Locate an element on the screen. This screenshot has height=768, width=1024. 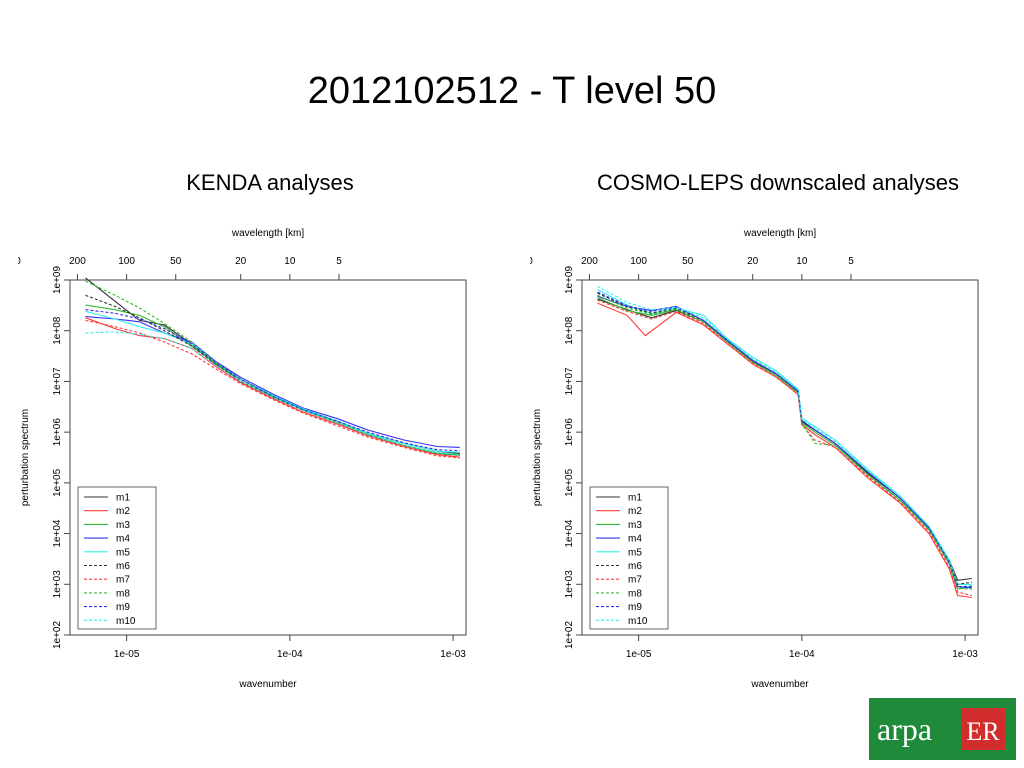
series-line-m8 is located at coordinates (272, 368).